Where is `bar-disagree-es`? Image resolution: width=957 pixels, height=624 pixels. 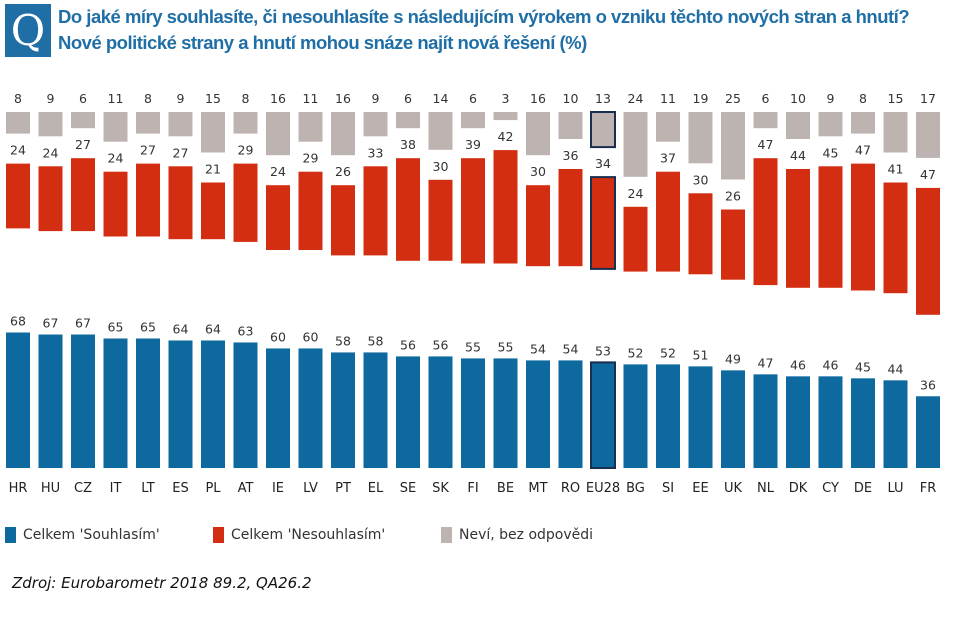
bar-disagree-es is located at coordinates (180, 203).